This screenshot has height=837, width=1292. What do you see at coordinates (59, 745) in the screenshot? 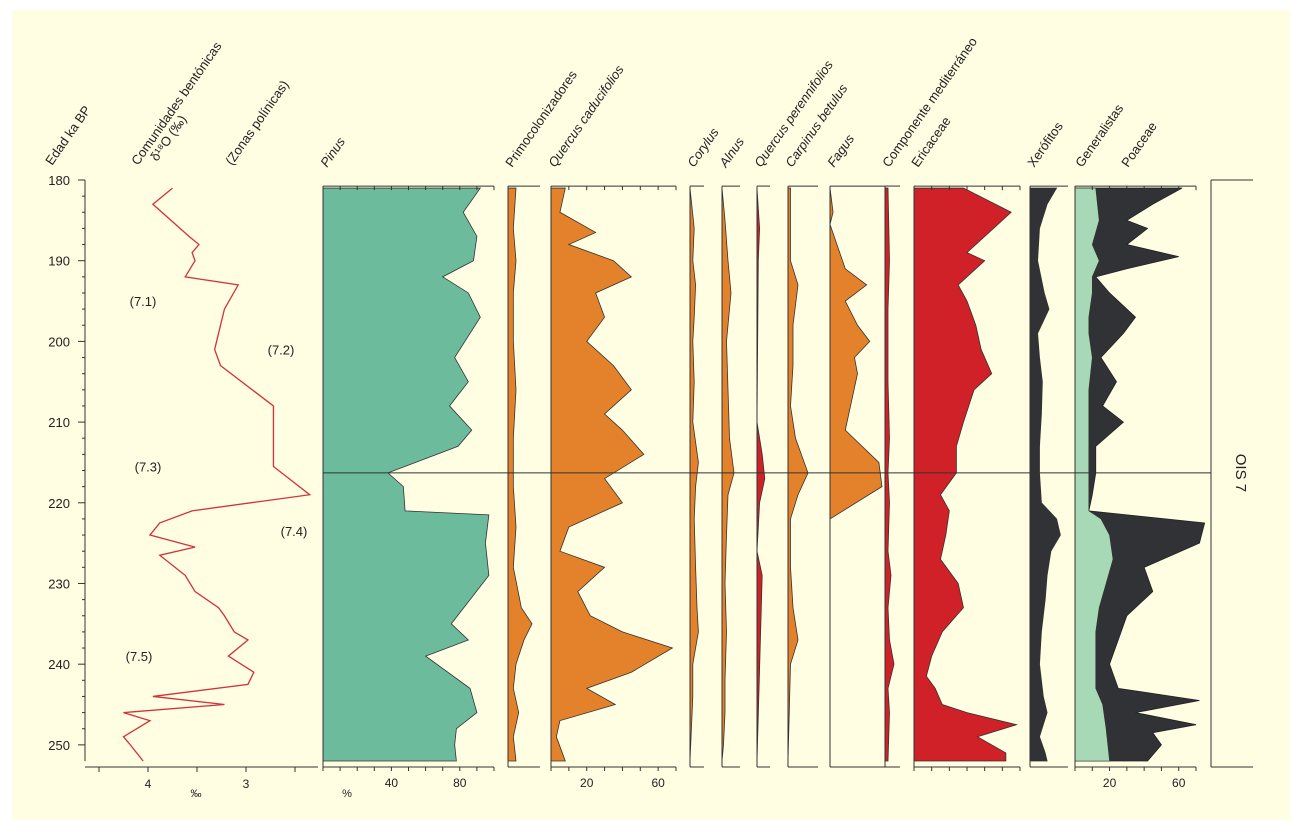
I see `age-tick-label: 250` at bounding box center [59, 745].